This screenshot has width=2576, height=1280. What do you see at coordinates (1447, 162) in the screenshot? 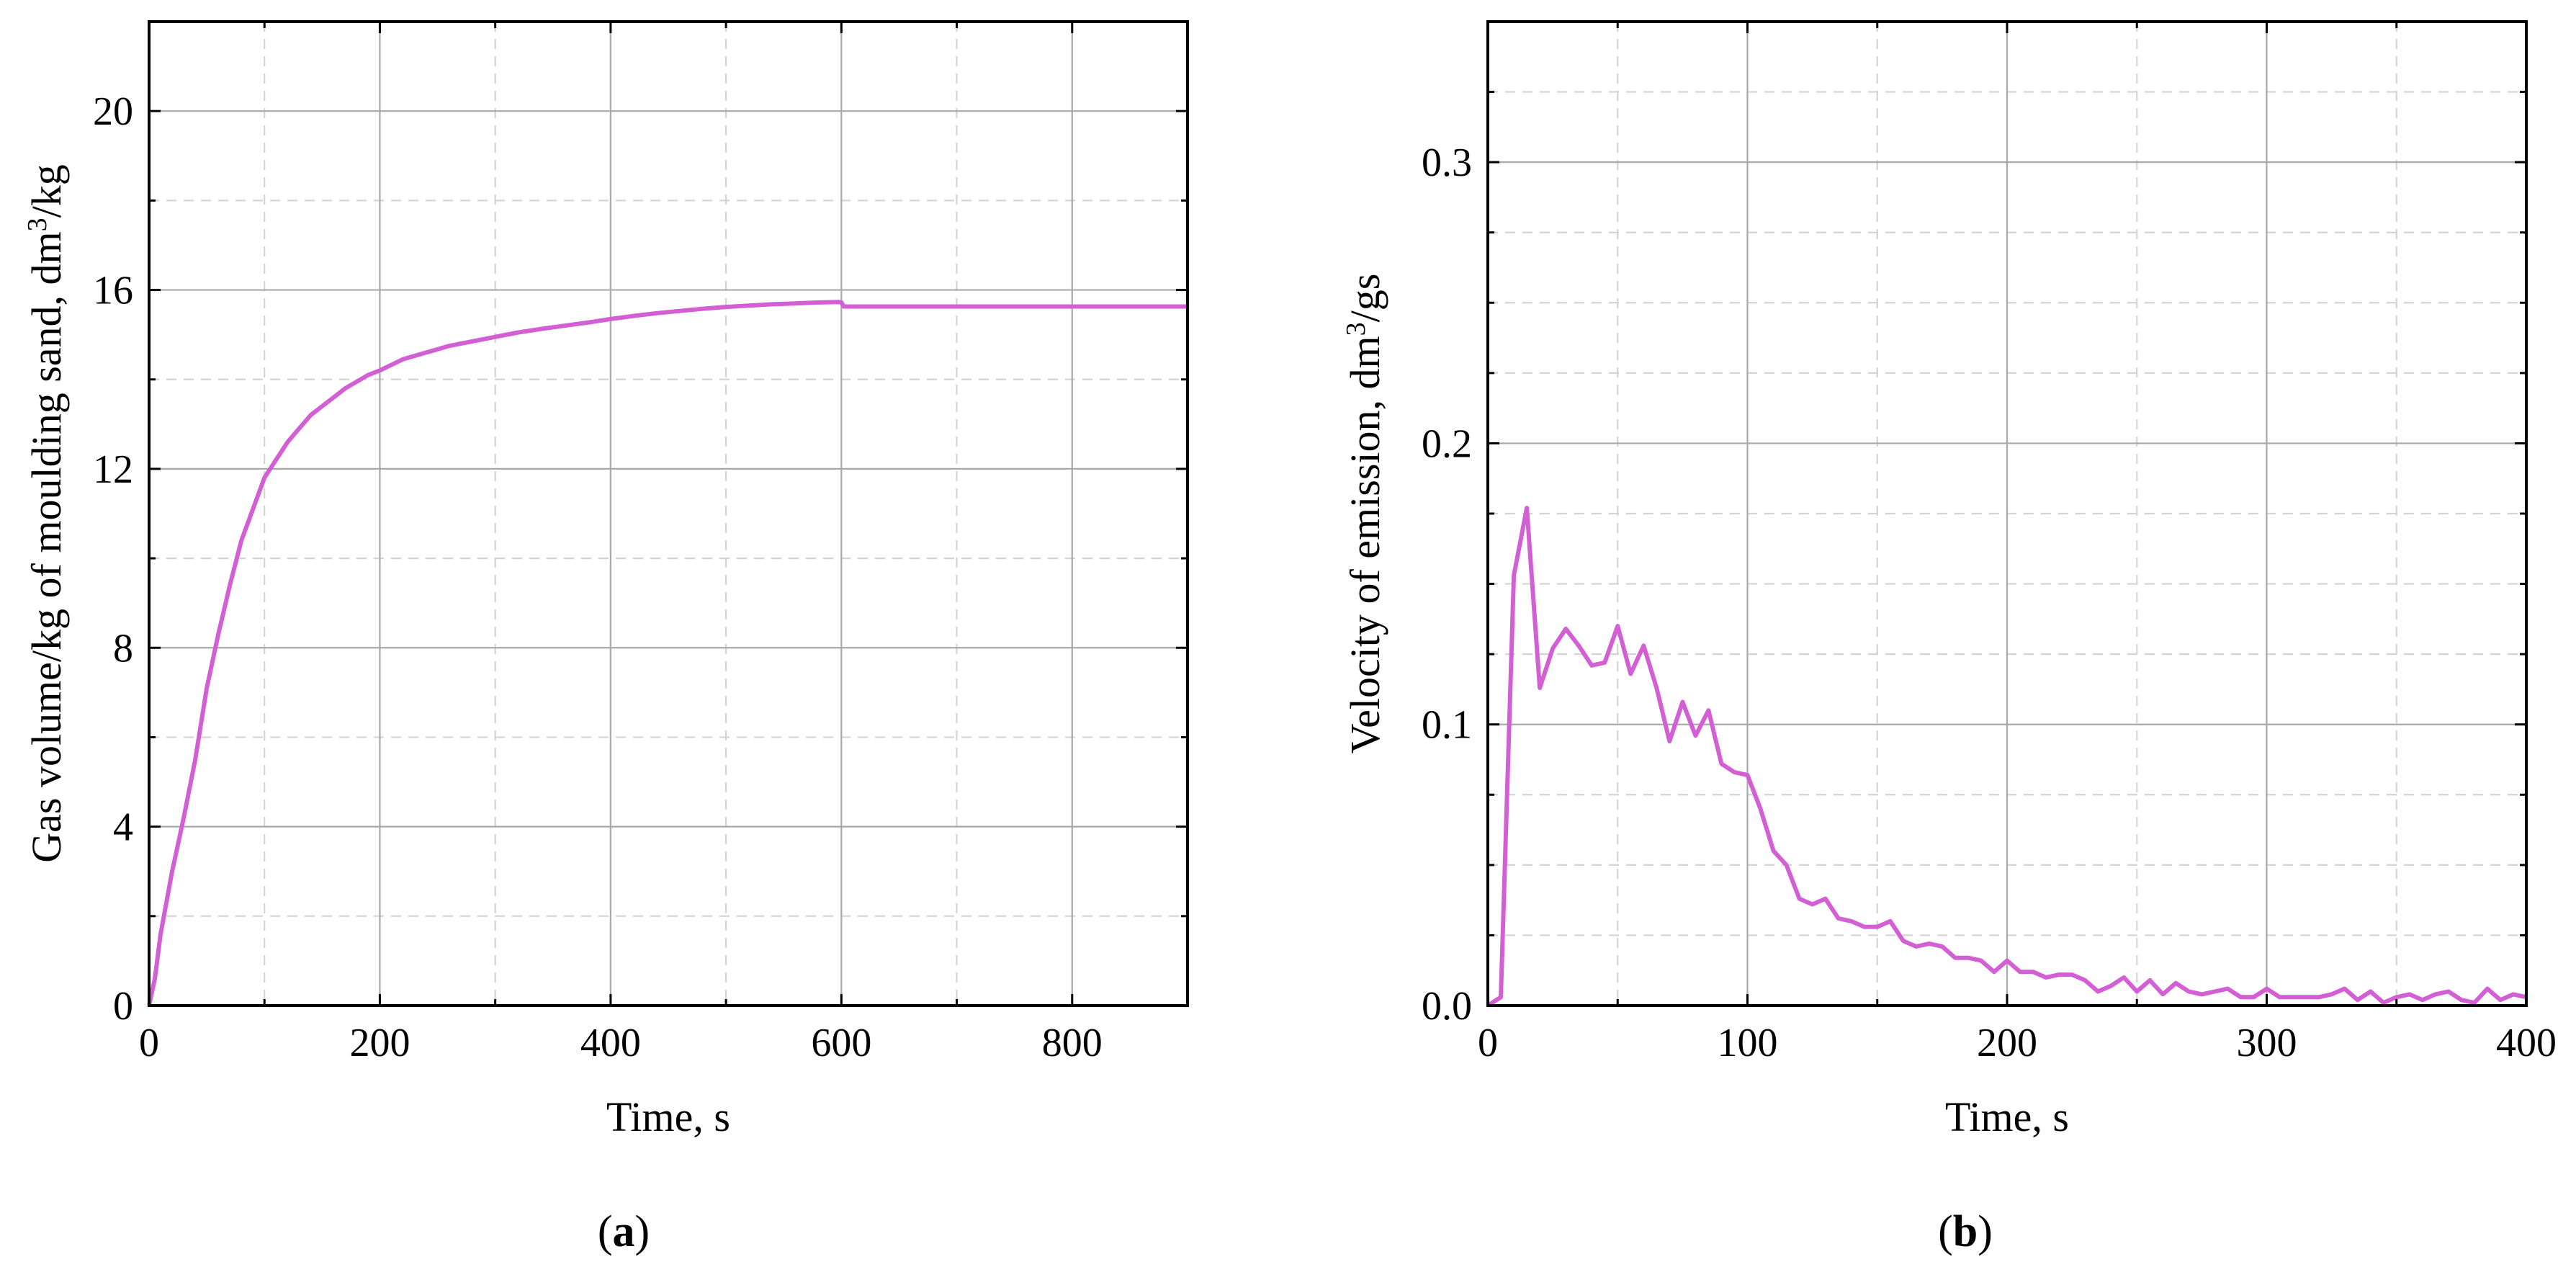
I see `y-tick-label: 0.3` at bounding box center [1447, 162].